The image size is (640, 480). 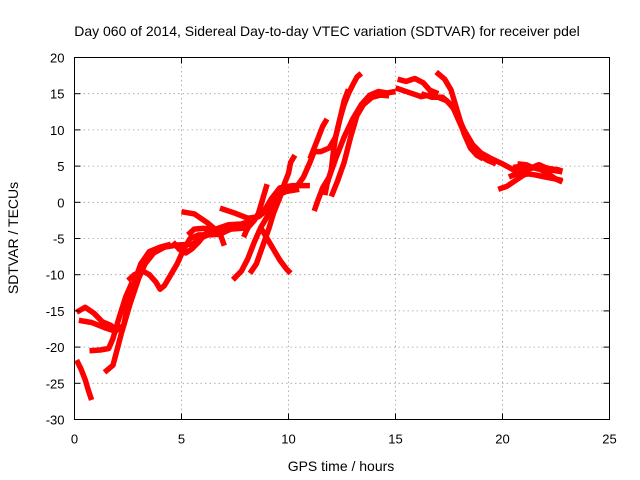 What do you see at coordinates (288, 439) in the screenshot?
I see `x-tick-label: 10` at bounding box center [288, 439].